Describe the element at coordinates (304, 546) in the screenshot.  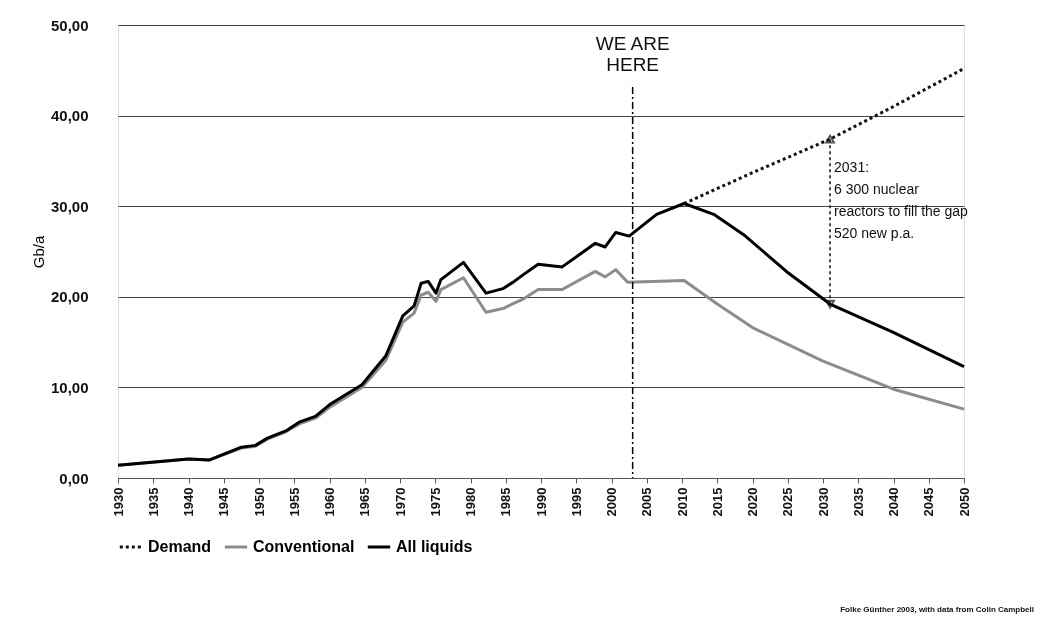
I see `legend-label: Conventional` at that location.